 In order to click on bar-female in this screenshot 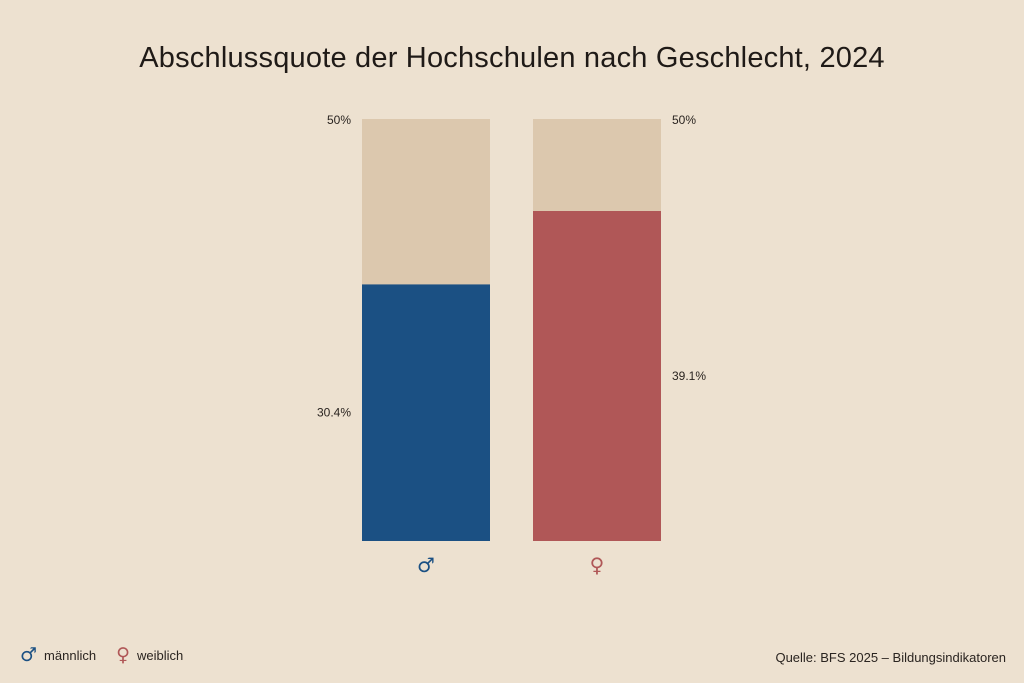, I will do `click(597, 375)`.